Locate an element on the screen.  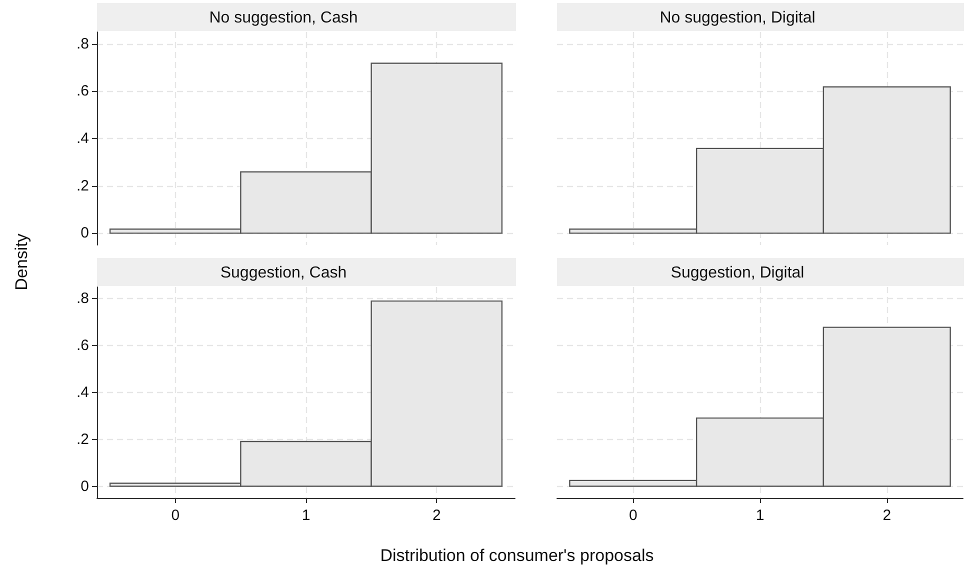
y-axis-title: Density is located at coordinates (22, 262).